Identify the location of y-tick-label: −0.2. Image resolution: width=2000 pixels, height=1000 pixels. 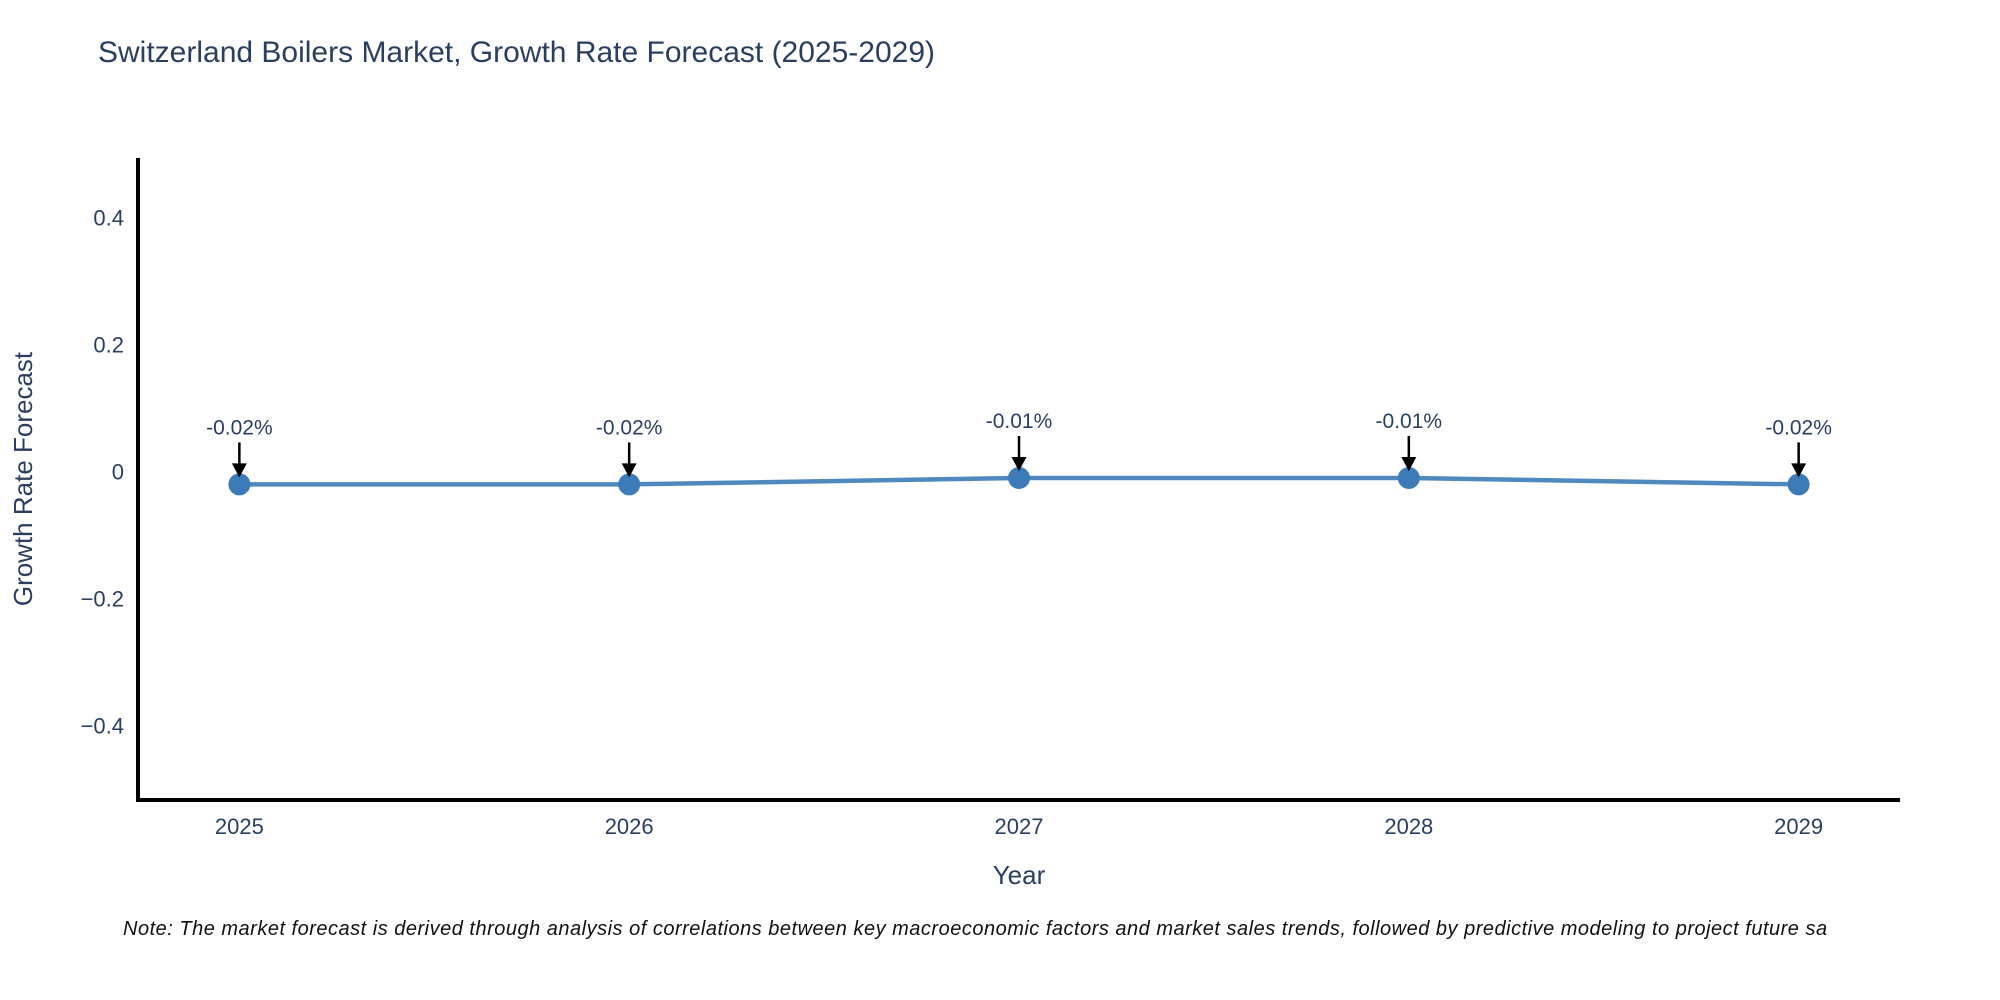
(102, 599).